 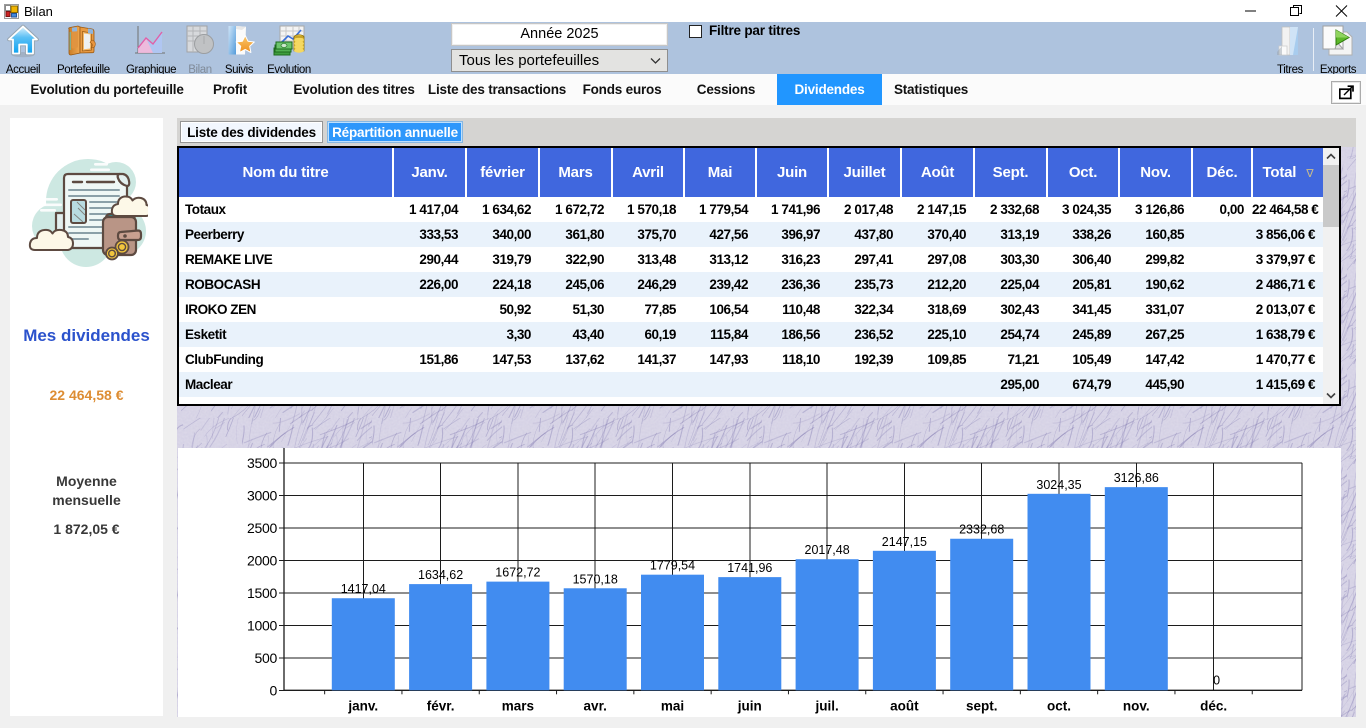 I want to click on svg-text: oct., so click(x=1059, y=705).